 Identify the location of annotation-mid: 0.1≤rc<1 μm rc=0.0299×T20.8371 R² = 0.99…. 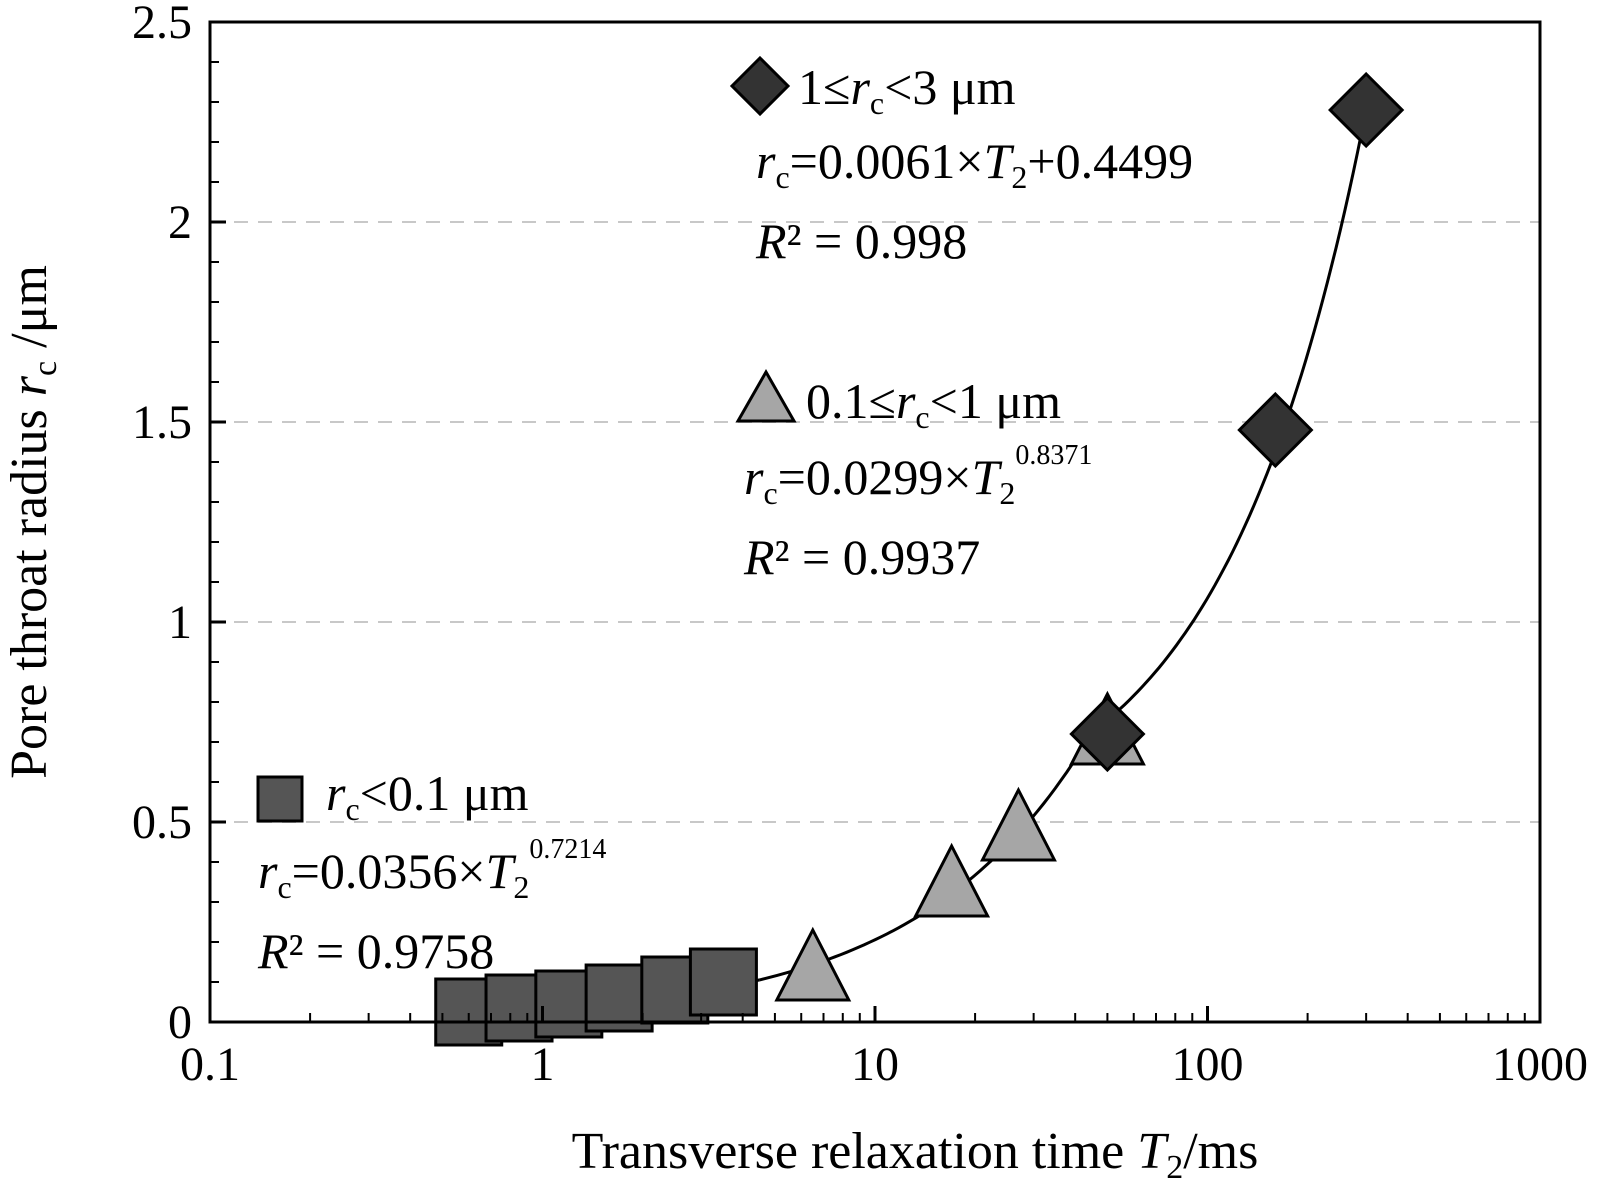
(913, 476).